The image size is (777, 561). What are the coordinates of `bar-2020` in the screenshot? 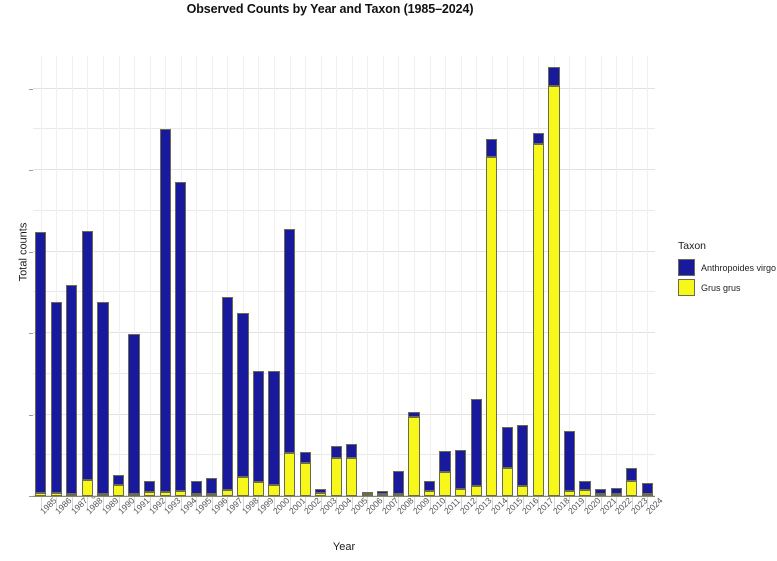 It's located at (585, 488).